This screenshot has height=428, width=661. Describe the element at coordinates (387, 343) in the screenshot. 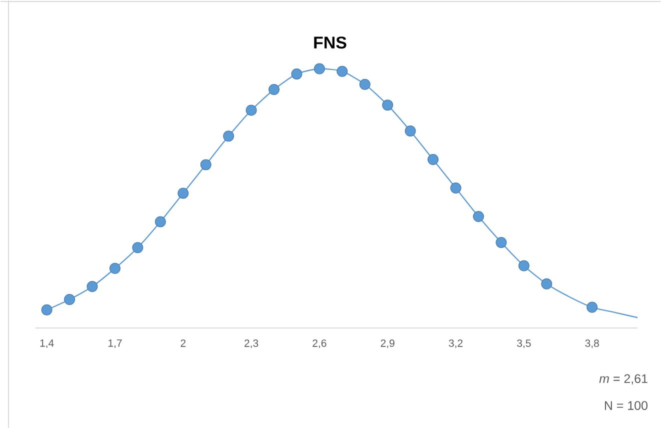

I see `x-tick-label: 2,9` at that location.